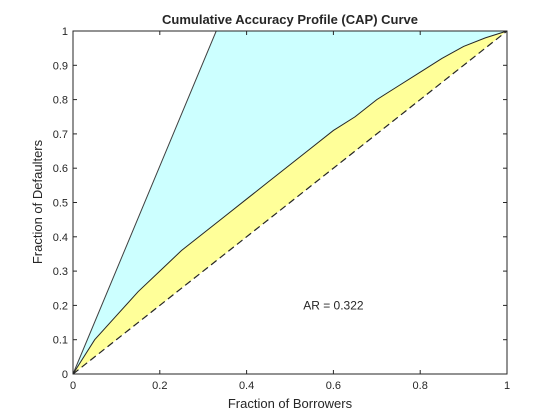  I want to click on y-tick-label: 0.2, so click(60, 306).